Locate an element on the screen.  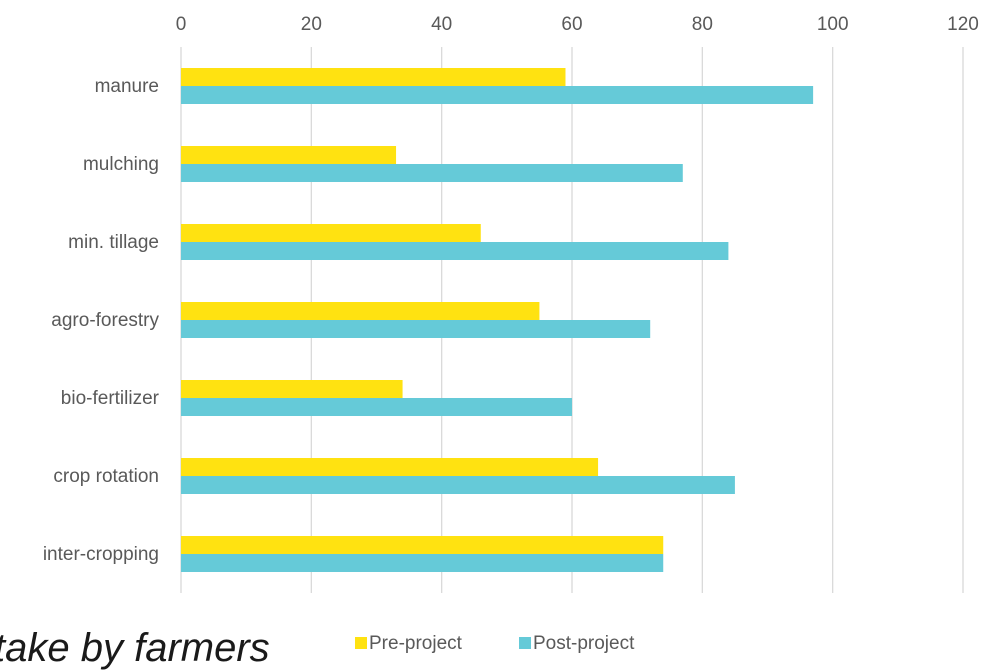
caption-text: take by farmers is located at coordinates (135, 648).